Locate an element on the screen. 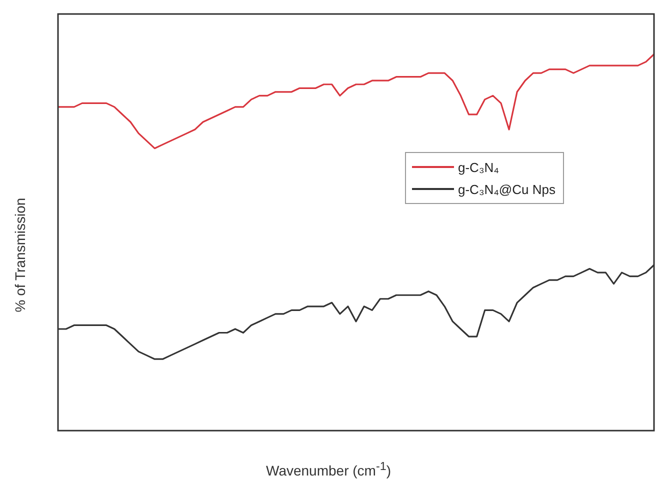  y-axis-title: % of Transmission is located at coordinates (20, 255).